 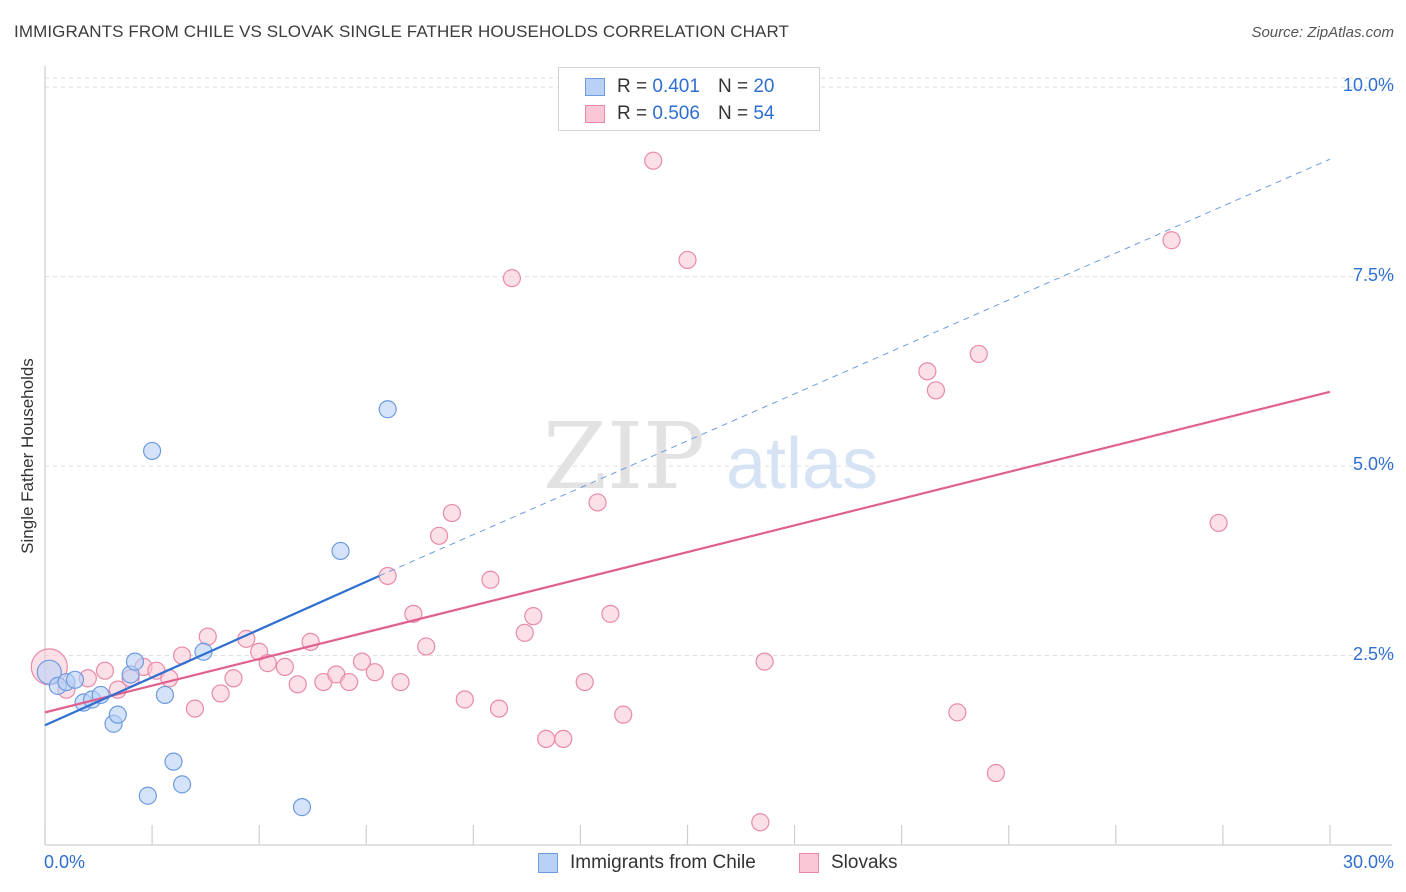 I want to click on y-tick-label: 2.5%, so click(x=1373, y=653).